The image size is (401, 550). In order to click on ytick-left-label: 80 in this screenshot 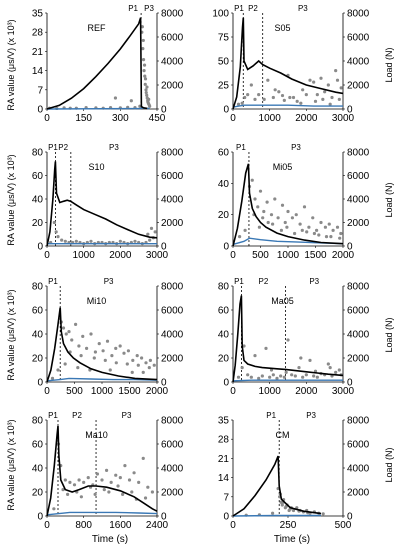, I will do `click(38, 153)`.